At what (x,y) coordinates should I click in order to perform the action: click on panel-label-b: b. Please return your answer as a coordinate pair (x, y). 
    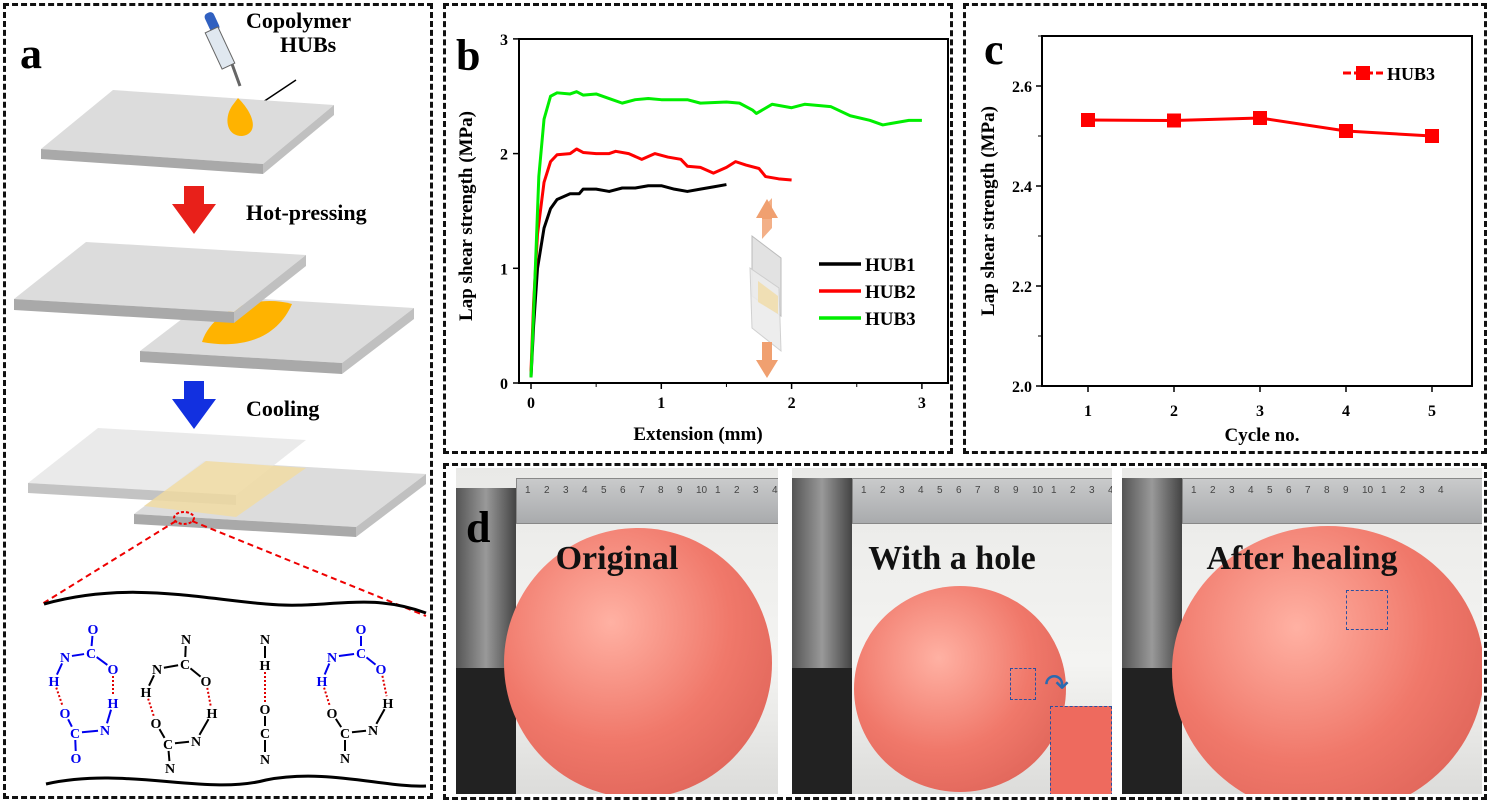
    Looking at the image, I should click on (468, 55).